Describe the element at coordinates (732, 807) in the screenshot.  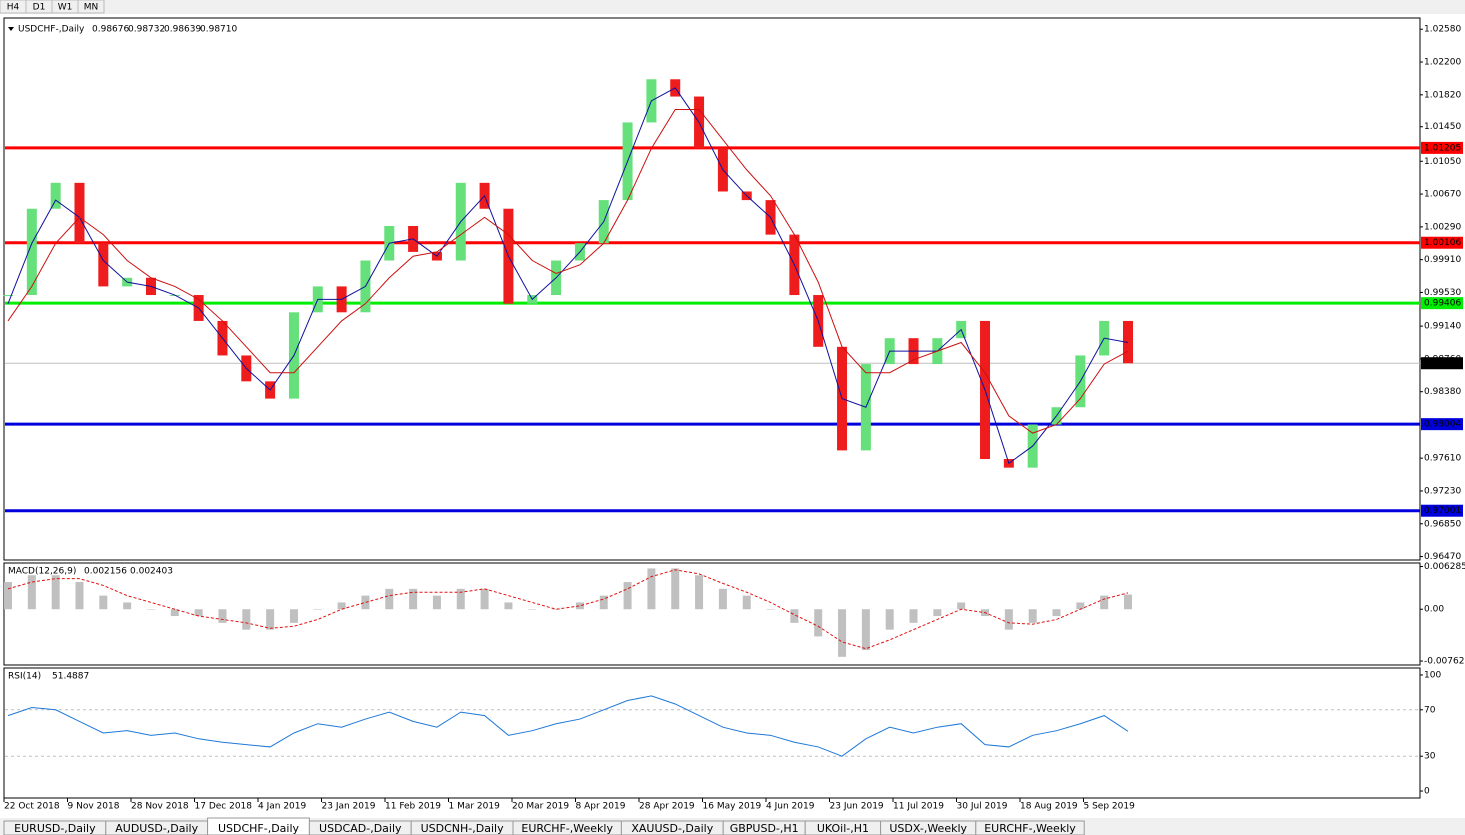
I see `x-tick-label: 16 May 2019` at that location.